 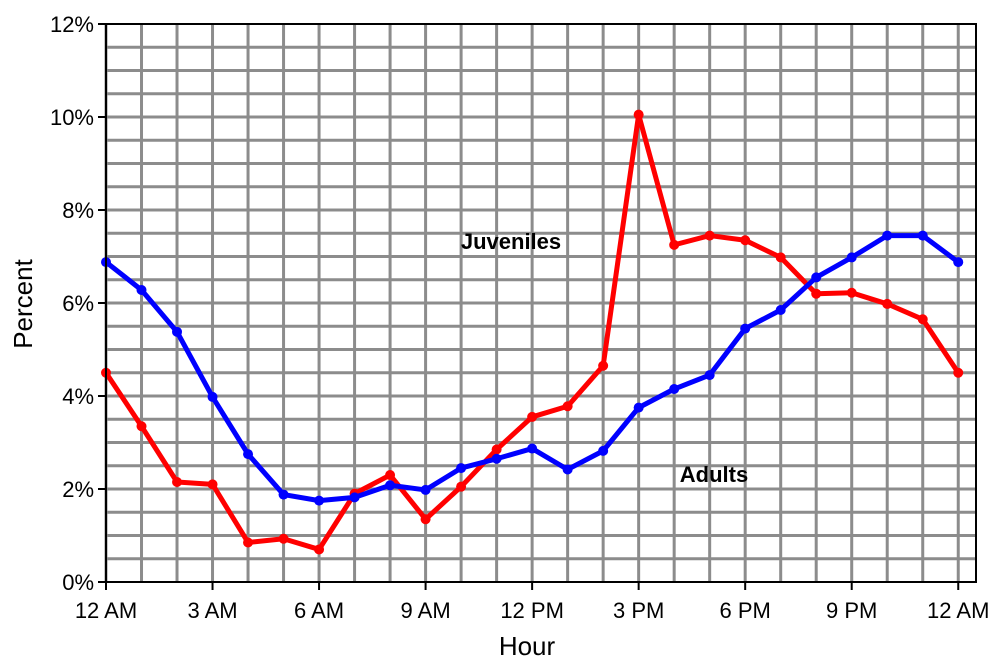 What do you see at coordinates (851, 610) in the screenshot?
I see `x-tick-label: 9 PM` at bounding box center [851, 610].